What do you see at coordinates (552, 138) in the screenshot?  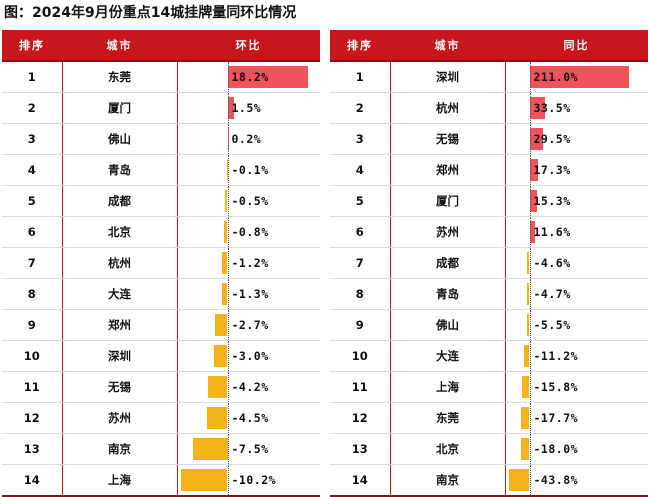 I see `value-label: 29.5%` at bounding box center [552, 138].